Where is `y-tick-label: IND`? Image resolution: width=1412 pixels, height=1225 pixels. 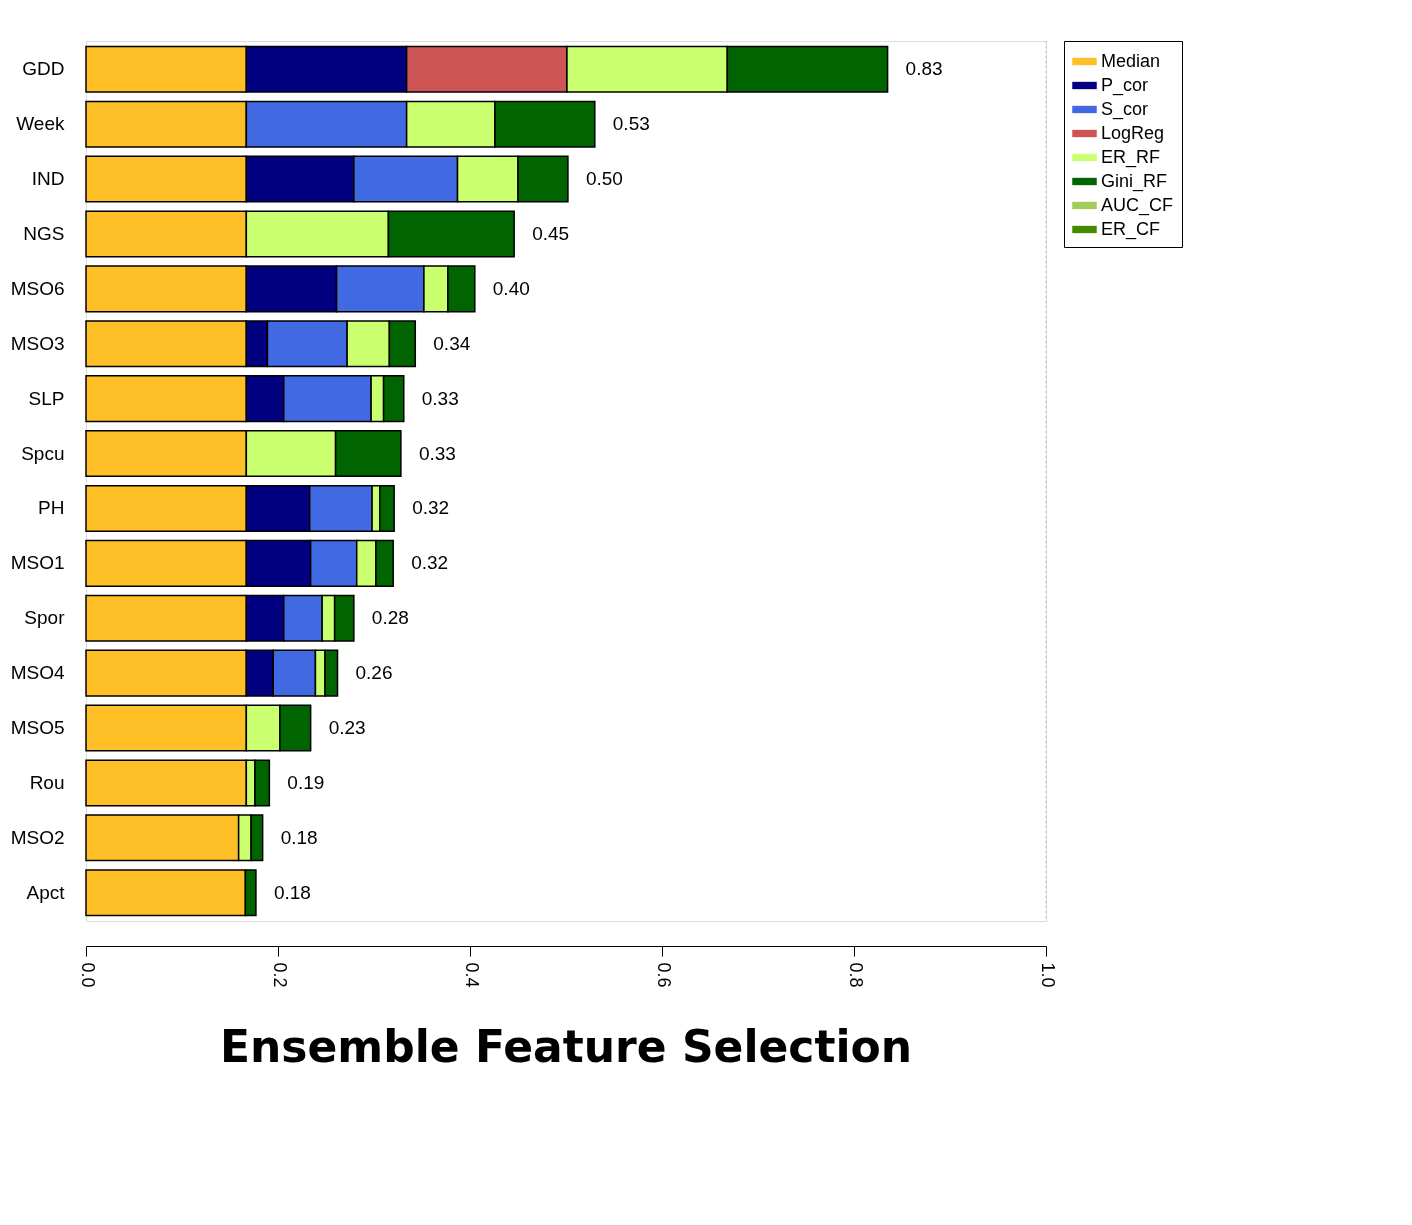
y-tick-label: IND is located at coordinates (48, 179).